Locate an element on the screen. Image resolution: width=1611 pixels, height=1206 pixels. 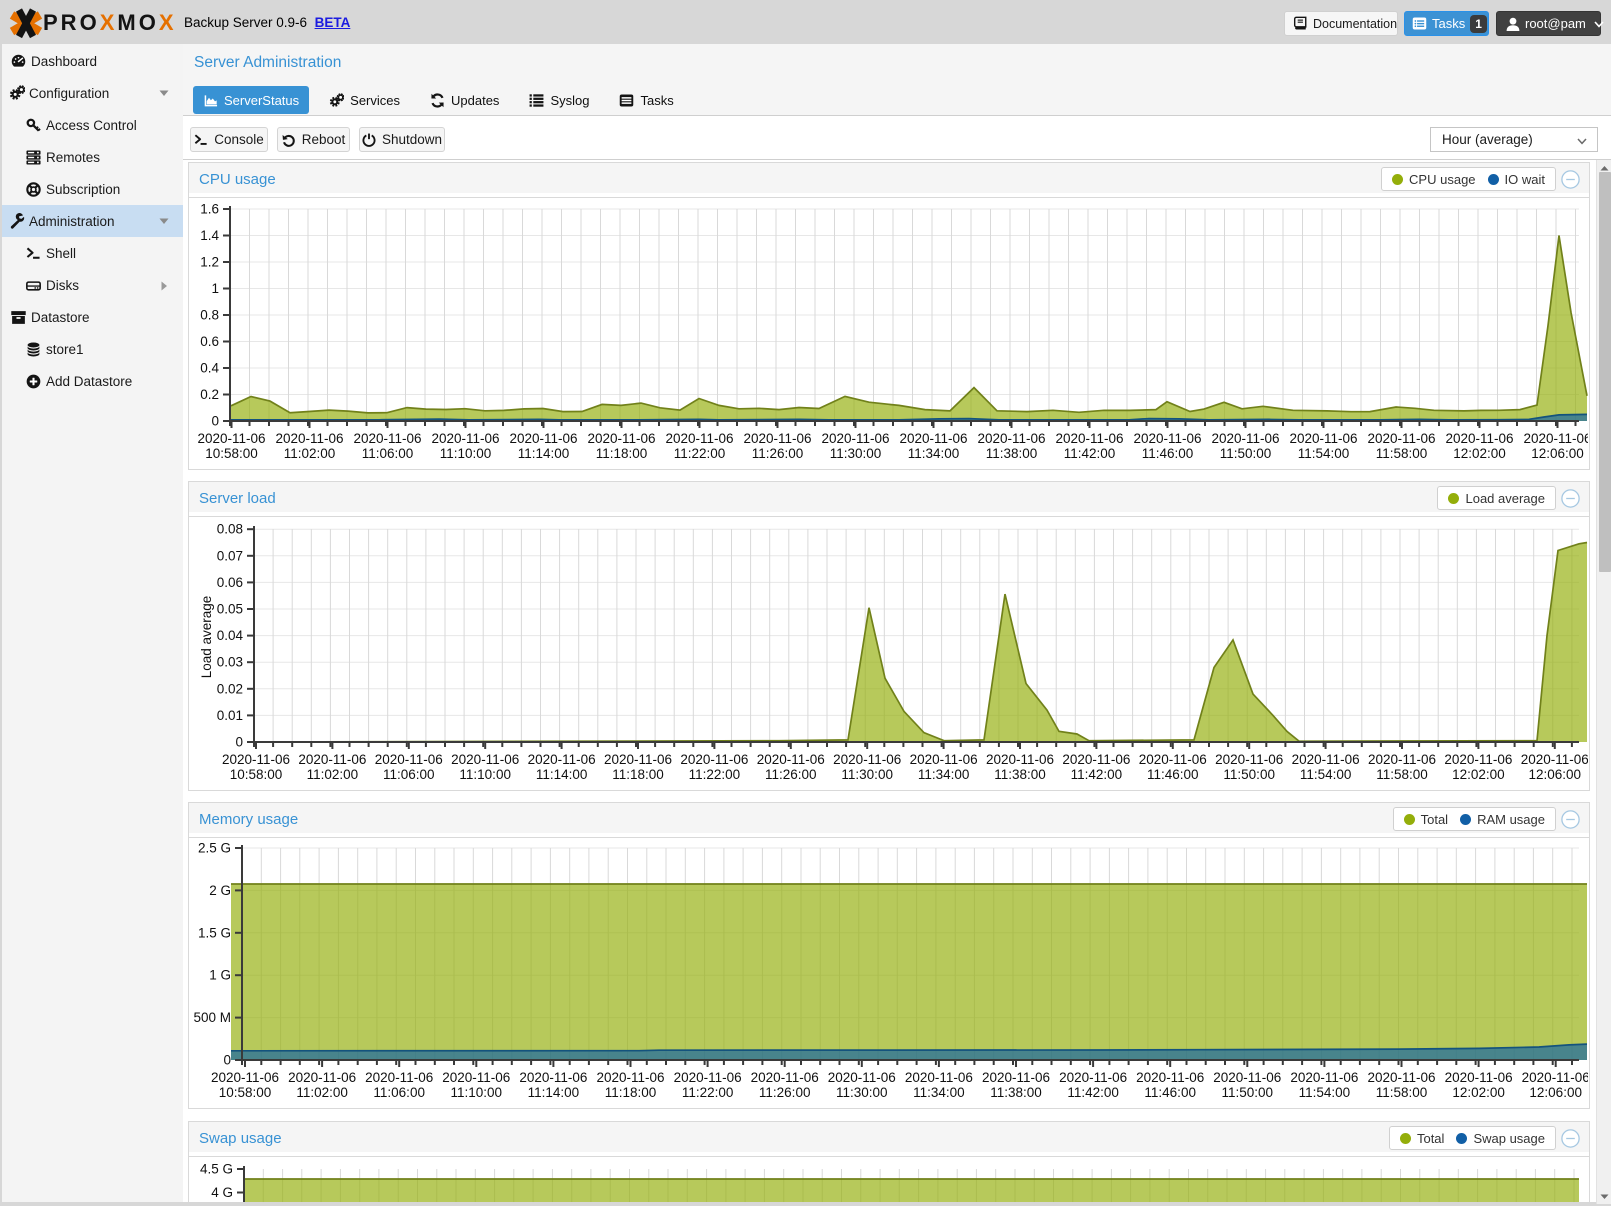
svg-text: 0.4 is located at coordinates (209, 368).